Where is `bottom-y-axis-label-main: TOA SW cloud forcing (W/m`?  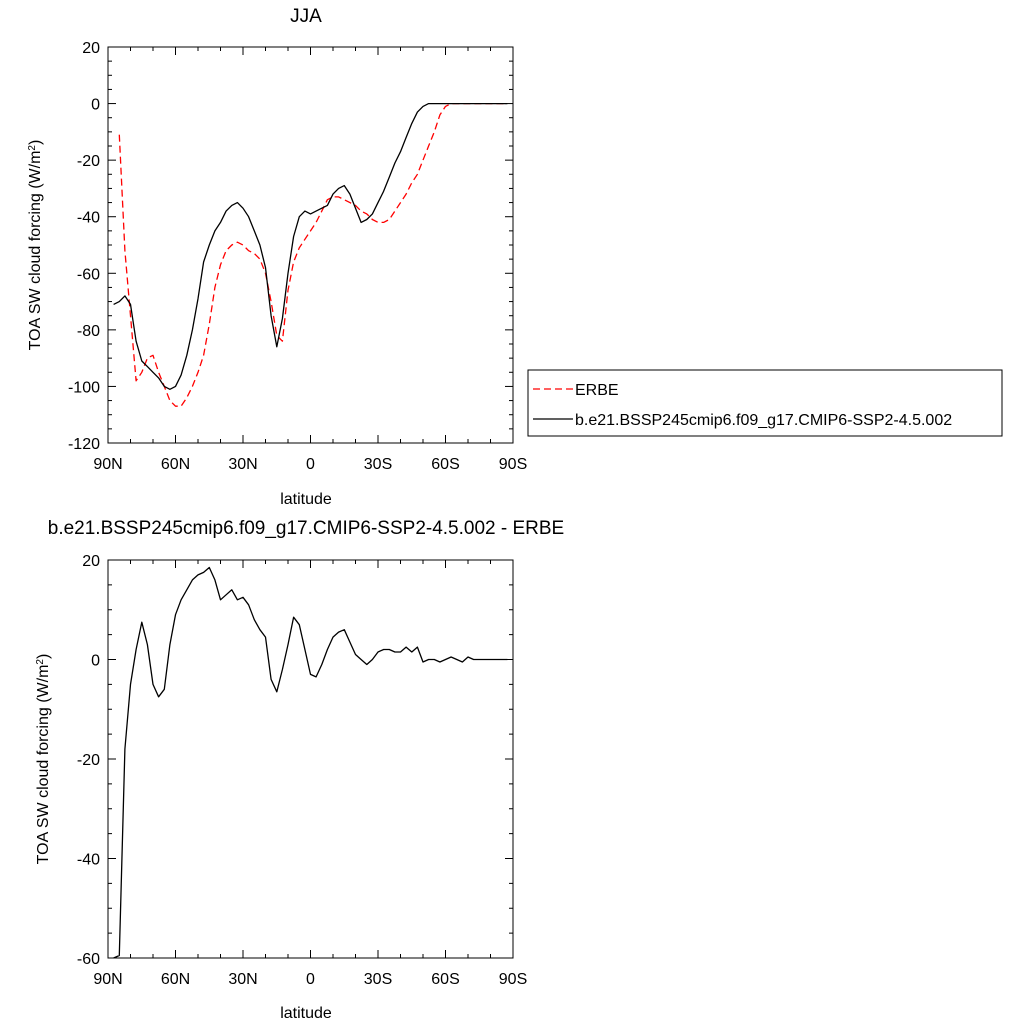 bottom-y-axis-label-main: TOA SW cloud forcing (W/m is located at coordinates (43, 765).